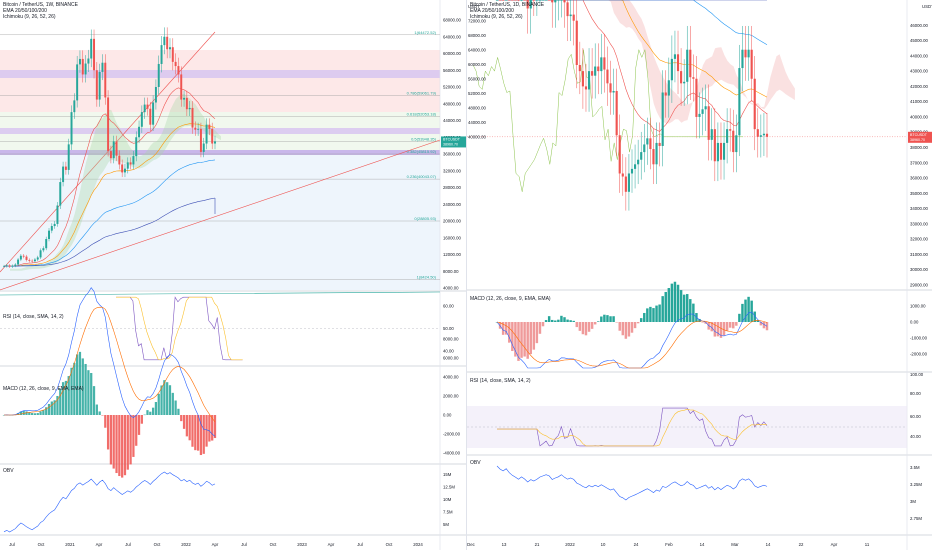  What do you see at coordinates (919, 254) in the screenshot?
I see `price-tick-label: 31000.00` at bounding box center [919, 254].